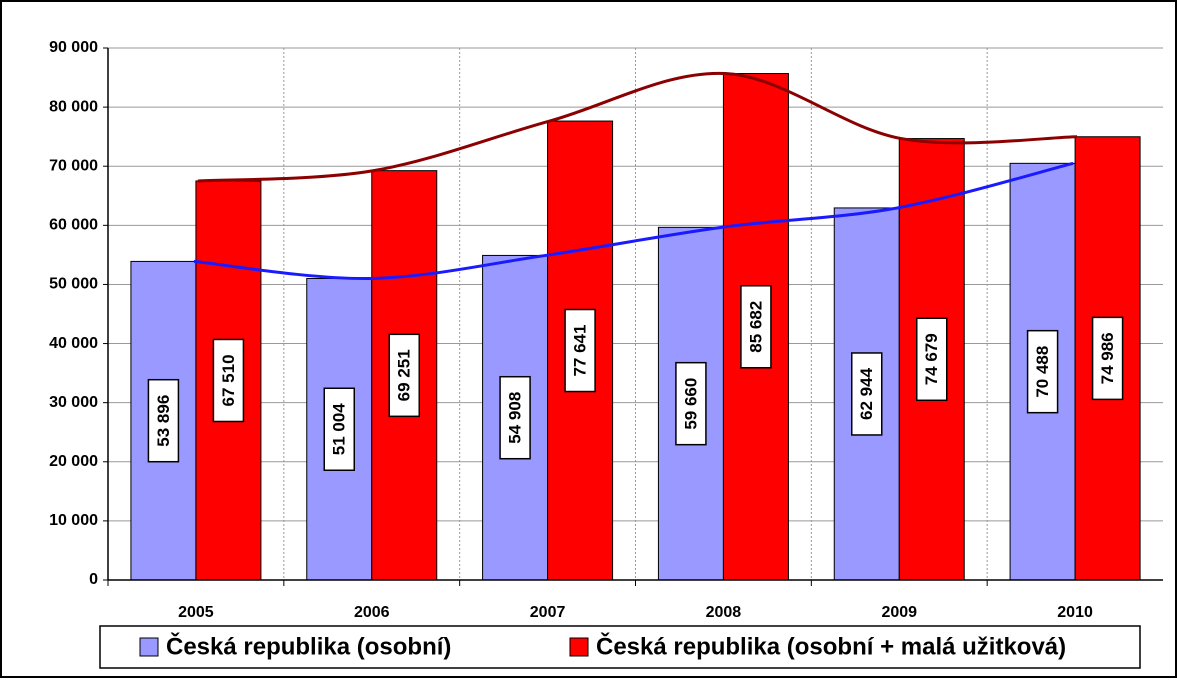 This screenshot has width=1177, height=683. I want to click on data-label-text: 74 679, so click(931, 359).